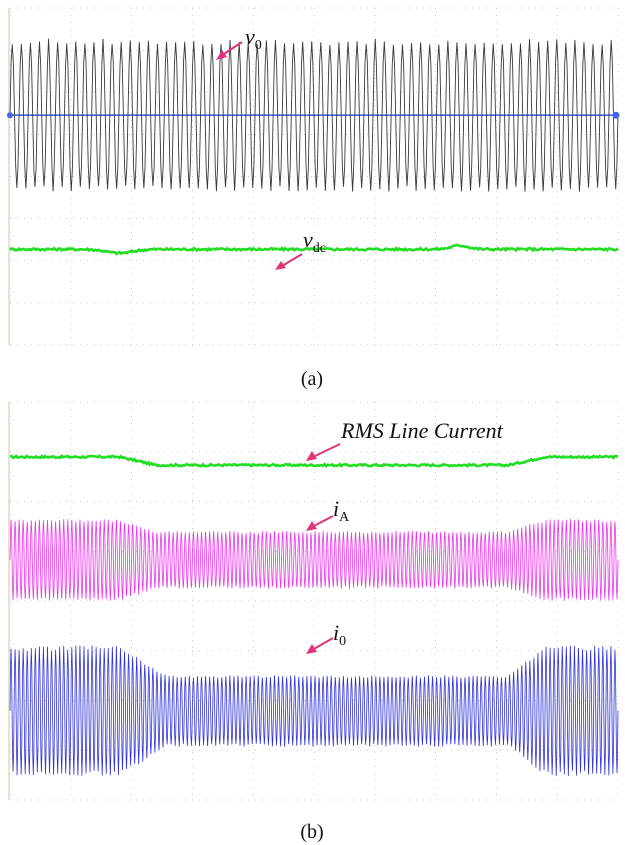  I want to click on series-vdc-trace, so click(314, 249).